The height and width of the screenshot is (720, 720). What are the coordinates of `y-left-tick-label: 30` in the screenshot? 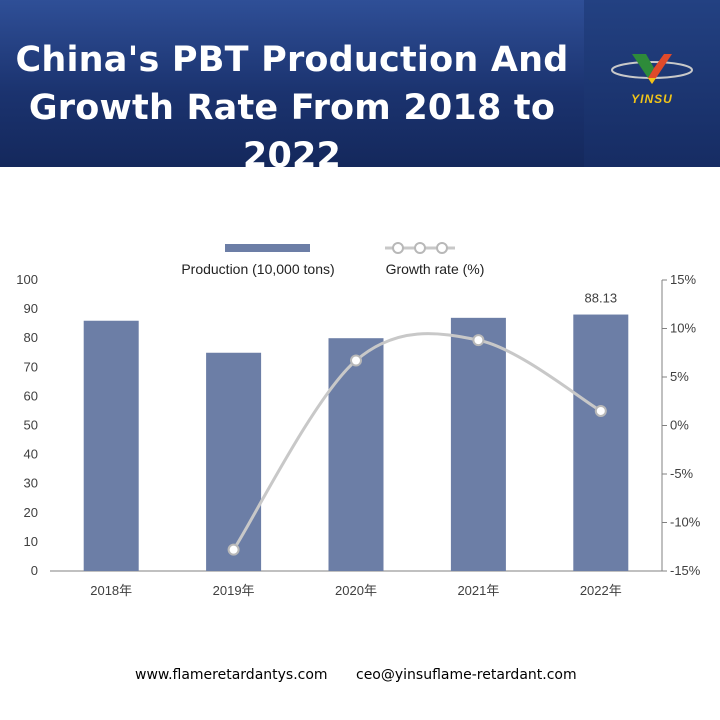 It's located at (31, 483).